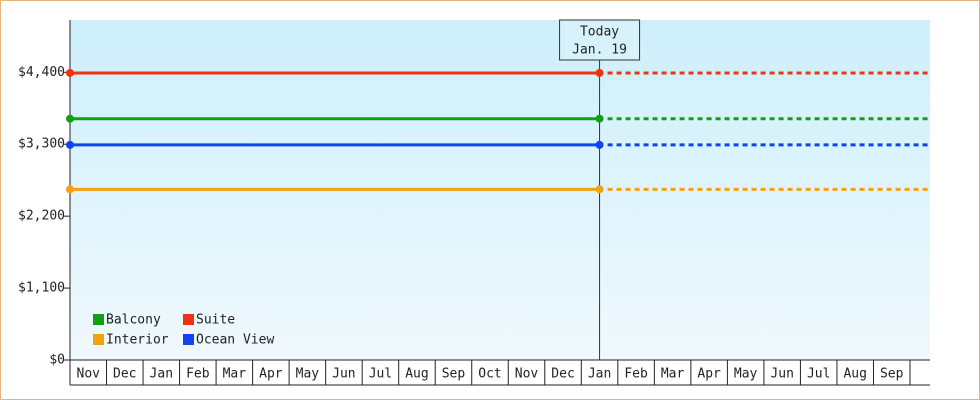 Image resolution: width=980 pixels, height=400 pixels. What do you see at coordinates (599, 32) in the screenshot?
I see `today-title: Today` at bounding box center [599, 32].